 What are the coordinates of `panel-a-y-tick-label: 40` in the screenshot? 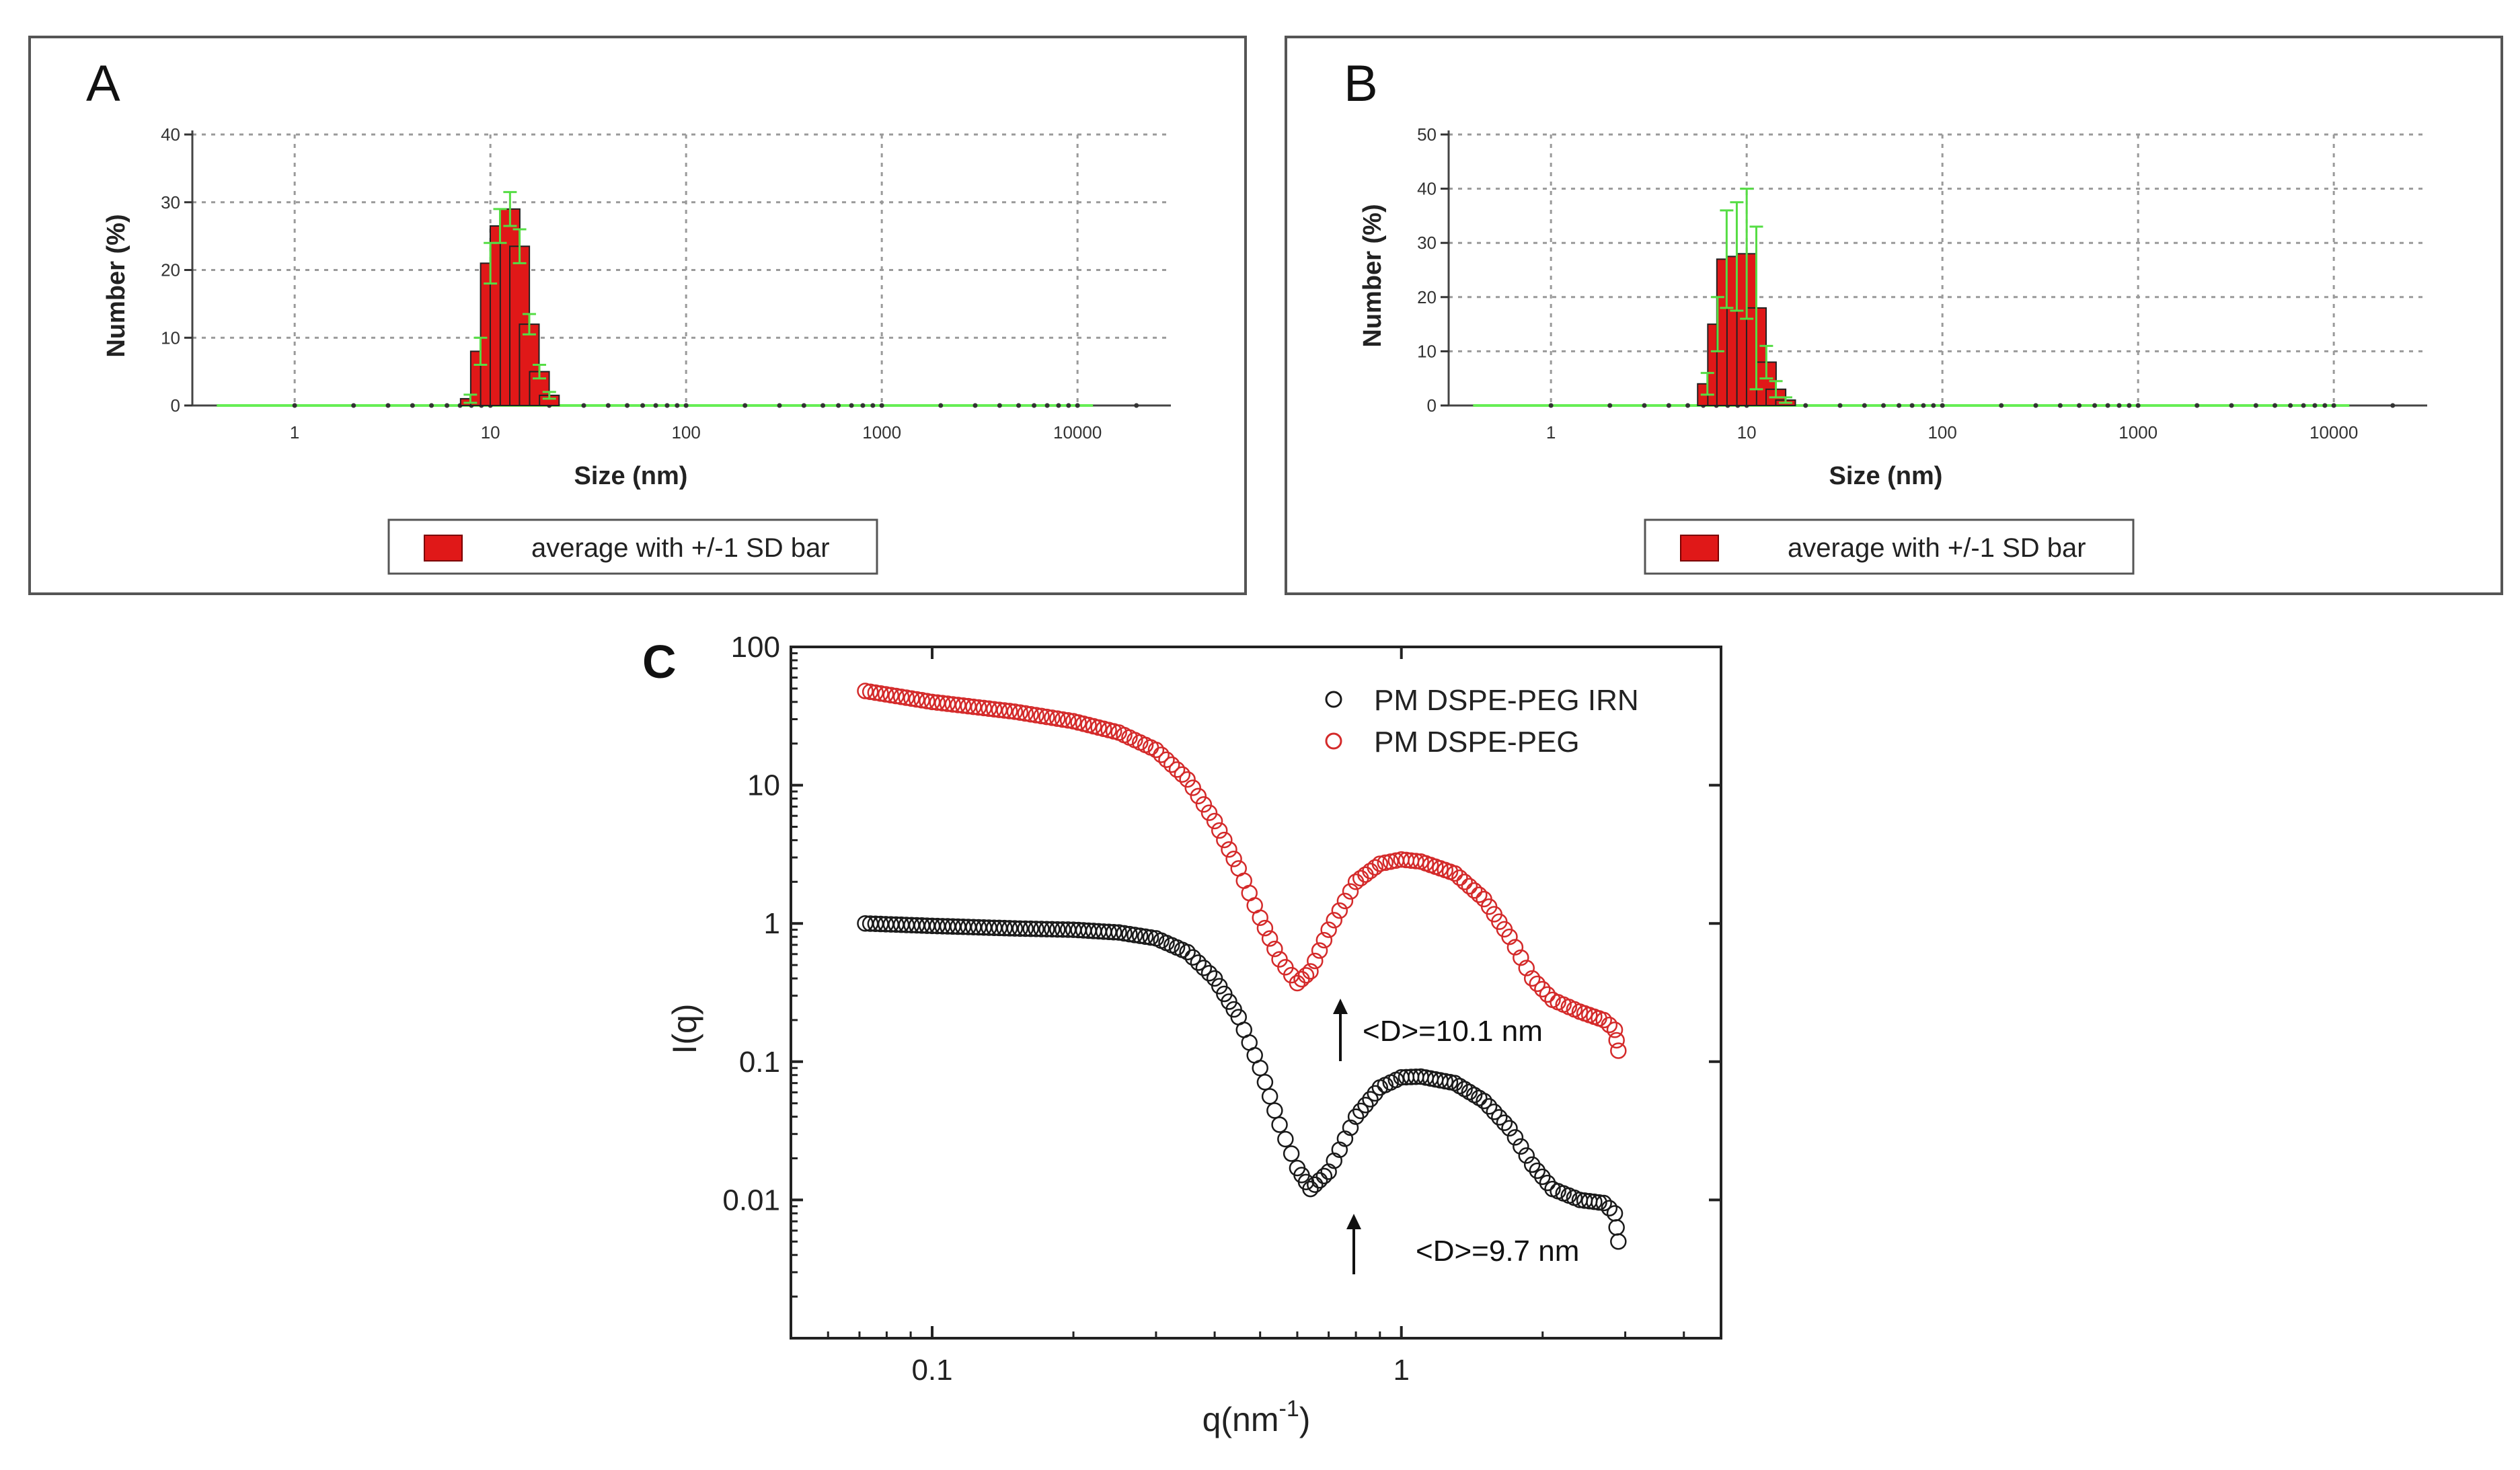 It's located at (170, 134).